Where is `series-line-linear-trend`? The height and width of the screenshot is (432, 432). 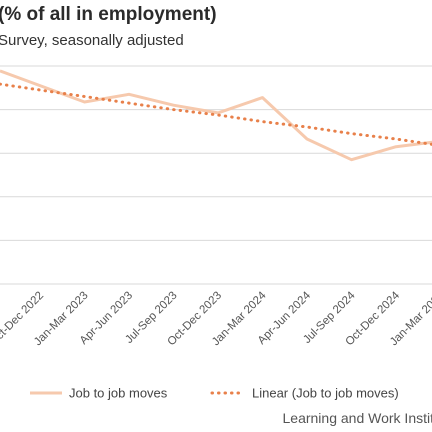
series-line-linear-trend is located at coordinates (216, 114).